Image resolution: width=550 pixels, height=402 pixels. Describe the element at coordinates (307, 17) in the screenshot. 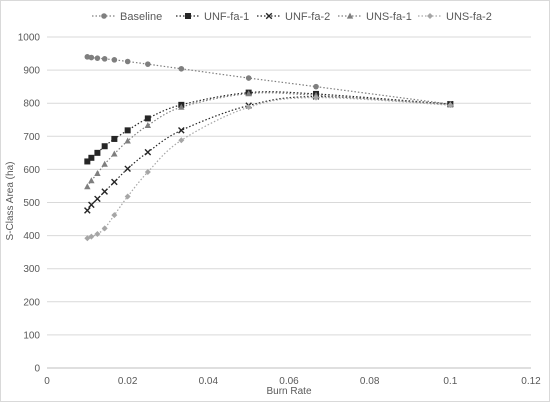

I see `legend-label: UNF-fa-2` at that location.